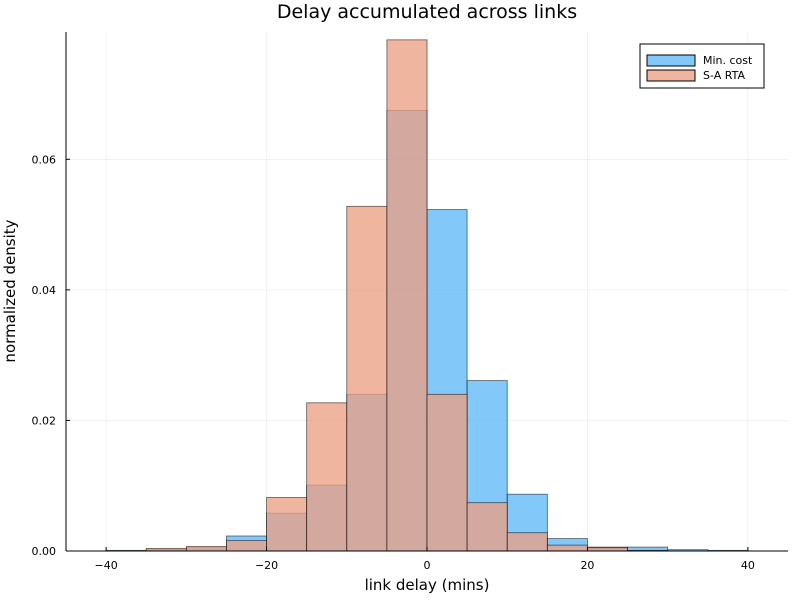 This screenshot has width=800, height=600. I want to click on x-axis-label: link delay (mins), so click(427, 585).